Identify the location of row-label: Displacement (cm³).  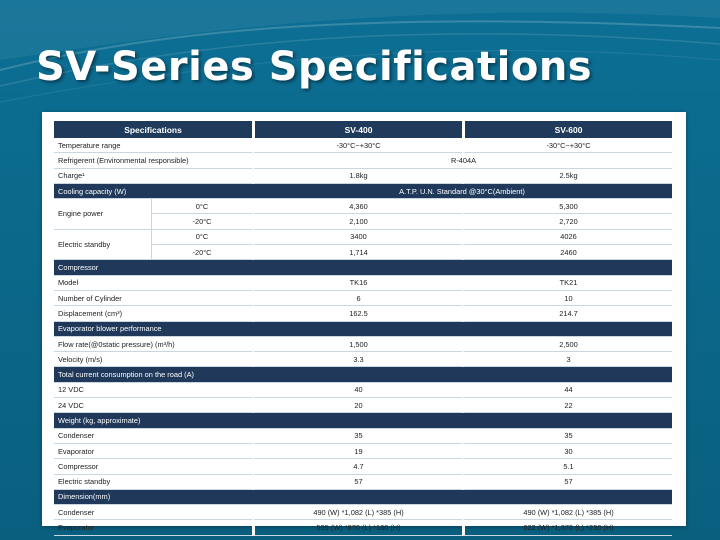
(153, 314).